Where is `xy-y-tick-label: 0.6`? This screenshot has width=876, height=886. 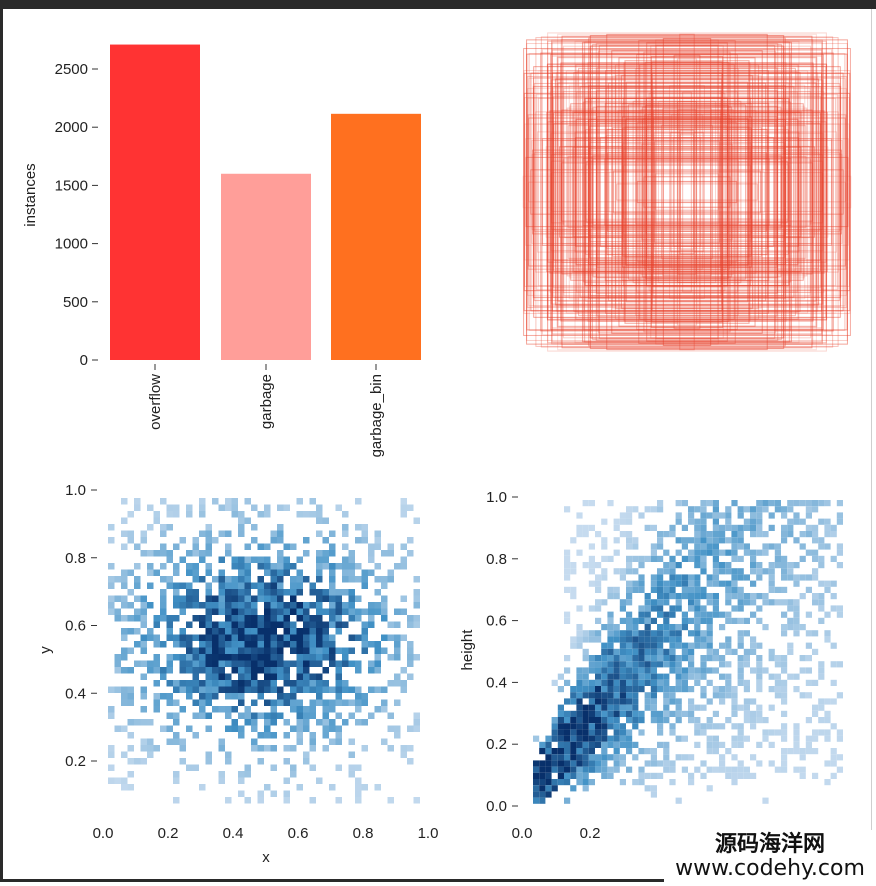
xy-y-tick-label: 0.6 is located at coordinates (75, 626).